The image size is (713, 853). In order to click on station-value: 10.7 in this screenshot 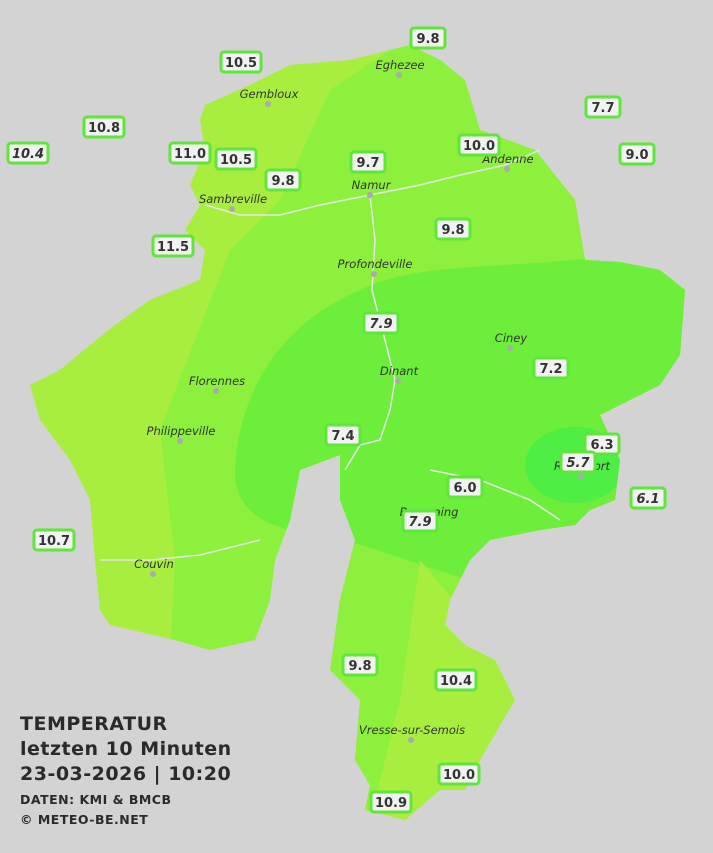, I will do `click(54, 541)`.